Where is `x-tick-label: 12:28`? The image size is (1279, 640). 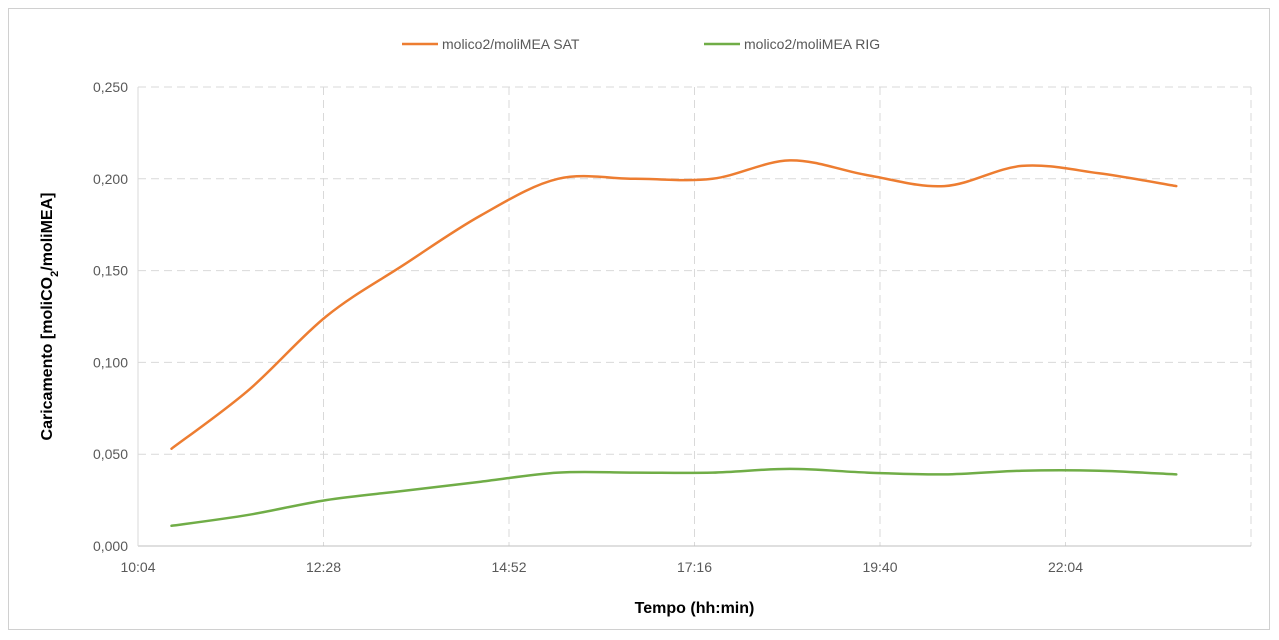
x-tick-label: 12:28 is located at coordinates (323, 567).